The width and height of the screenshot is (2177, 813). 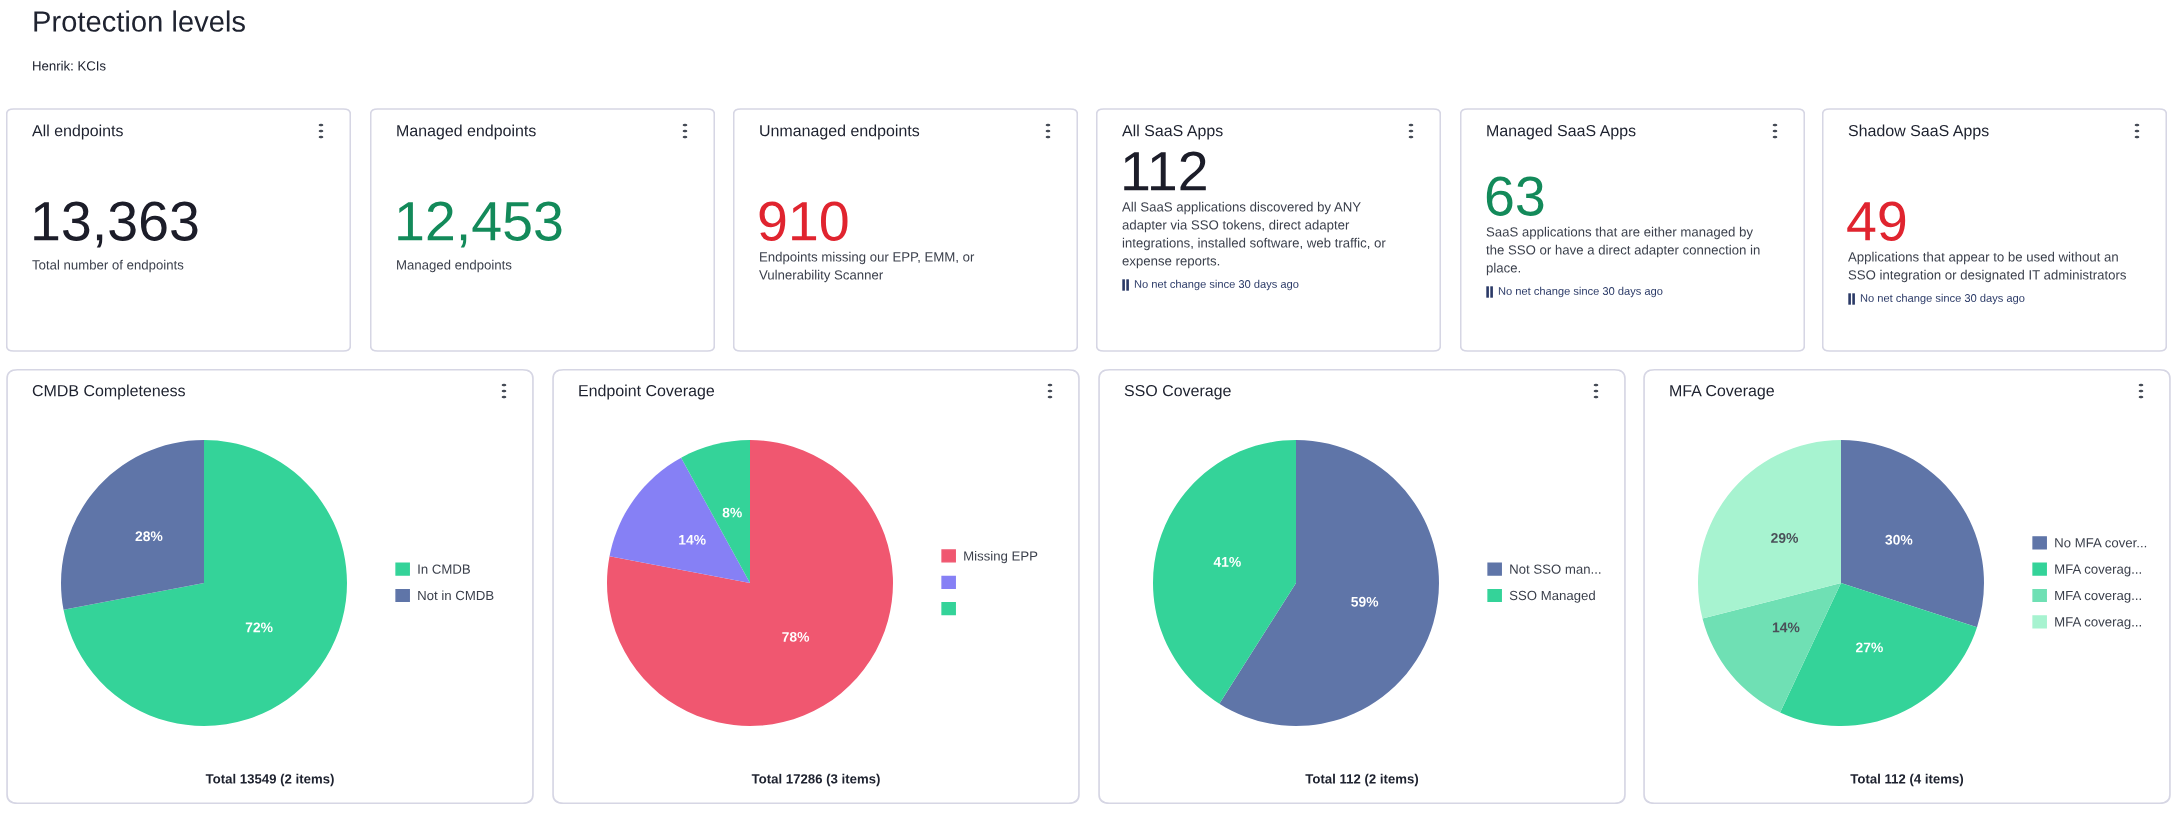 What do you see at coordinates (269, 780) in the screenshot?
I see `text: Total 13549 (2 items)` at bounding box center [269, 780].